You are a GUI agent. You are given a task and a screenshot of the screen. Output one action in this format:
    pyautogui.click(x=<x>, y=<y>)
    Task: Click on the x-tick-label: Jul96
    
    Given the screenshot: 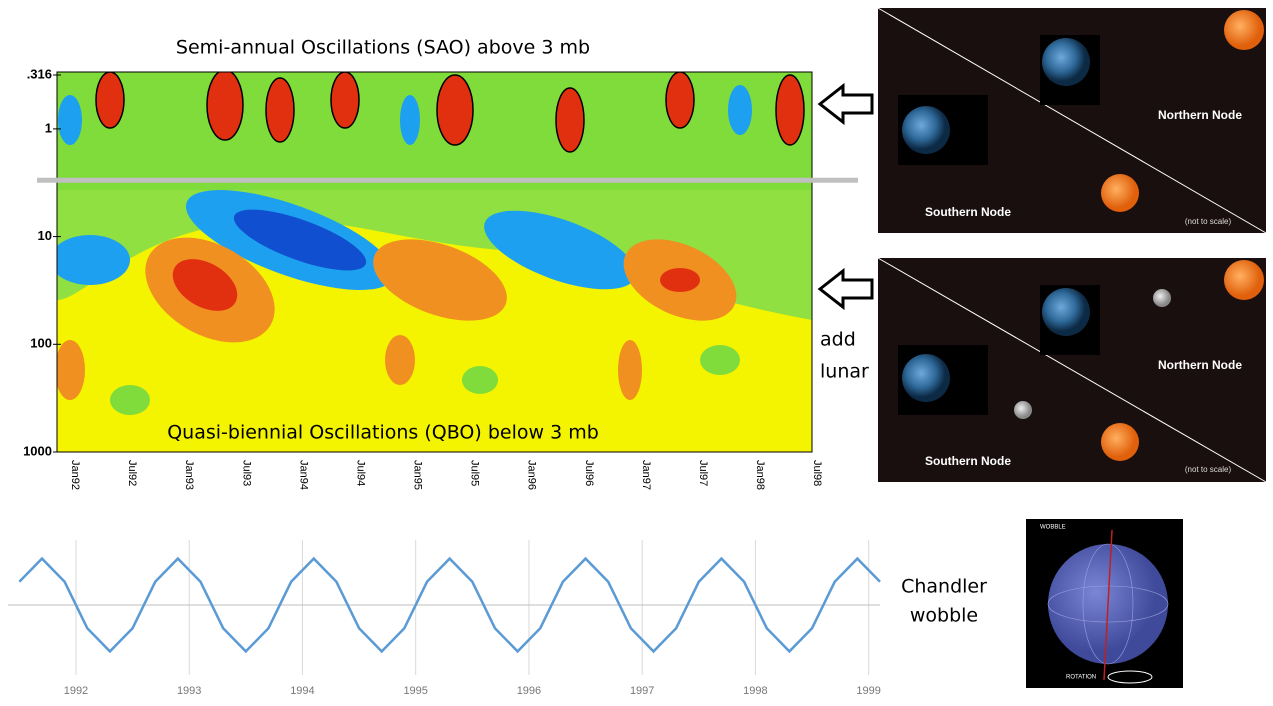 What is the action you would take?
    pyautogui.click(x=589, y=473)
    